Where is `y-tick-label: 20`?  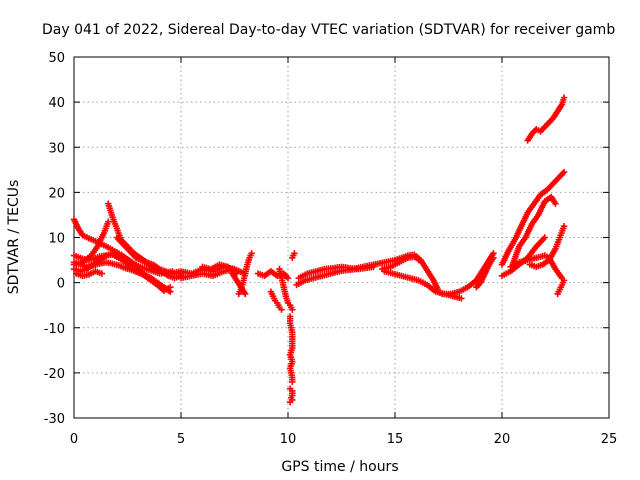
y-tick-label: 20 is located at coordinates (56, 193).